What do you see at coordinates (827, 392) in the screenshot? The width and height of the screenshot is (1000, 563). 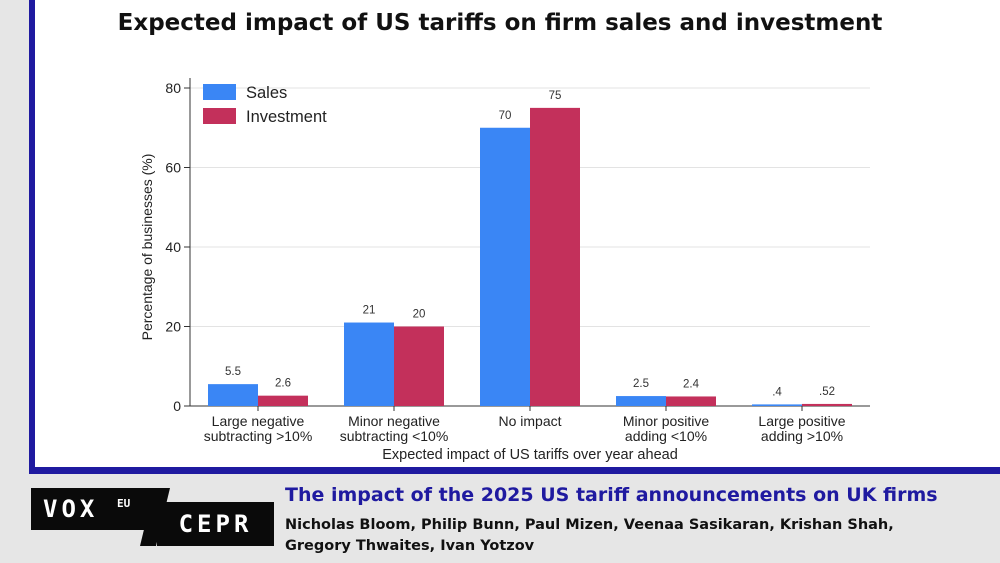 I see `data-label: .52` at bounding box center [827, 392].